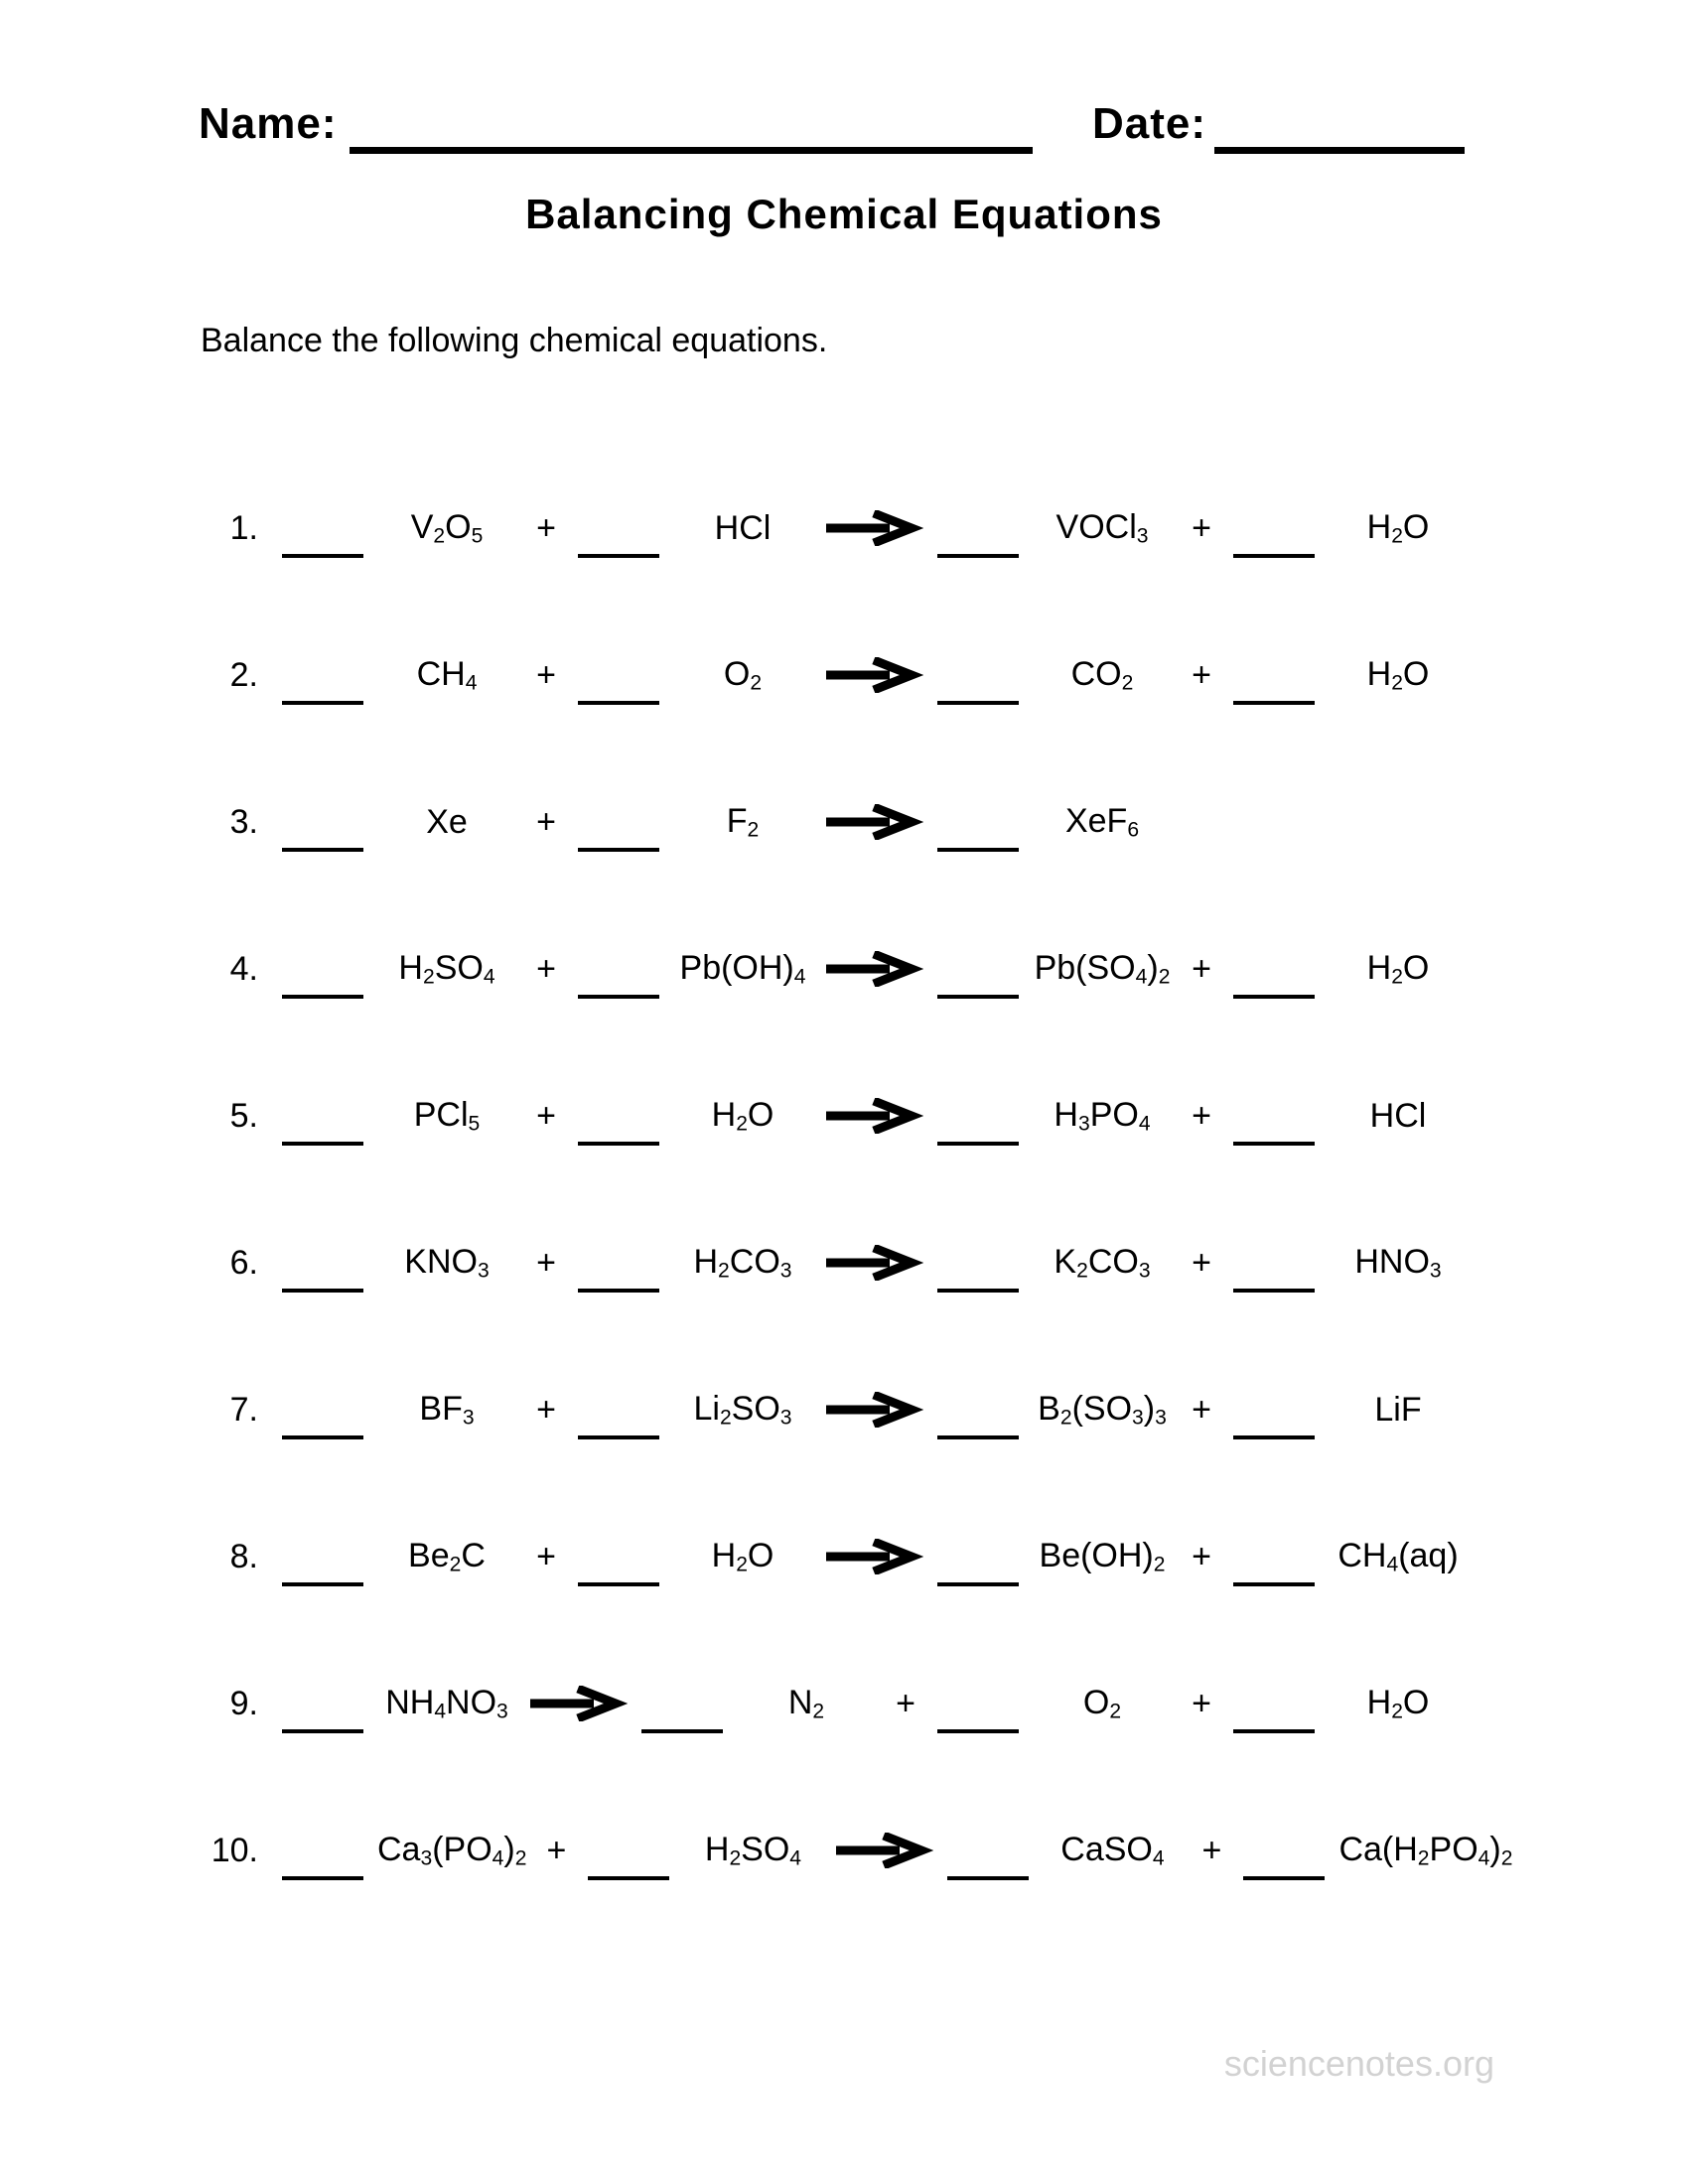 This screenshot has height=2184, width=1688. What do you see at coordinates (743, 821) in the screenshot?
I see `chemical-formula: F2` at bounding box center [743, 821].